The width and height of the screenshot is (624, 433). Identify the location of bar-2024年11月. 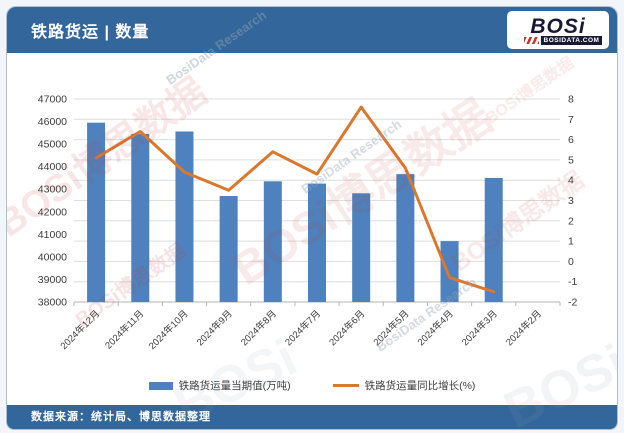
(140, 217).